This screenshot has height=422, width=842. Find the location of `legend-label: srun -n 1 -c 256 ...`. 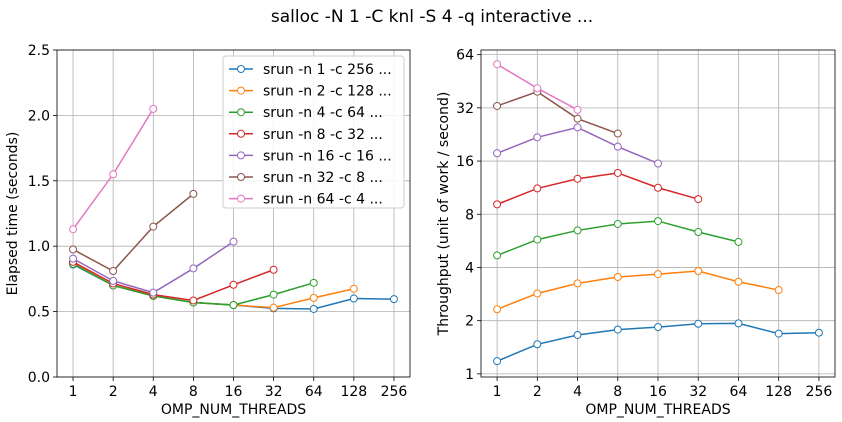

legend-label: srun -n 1 -c 256 ... is located at coordinates (327, 70).